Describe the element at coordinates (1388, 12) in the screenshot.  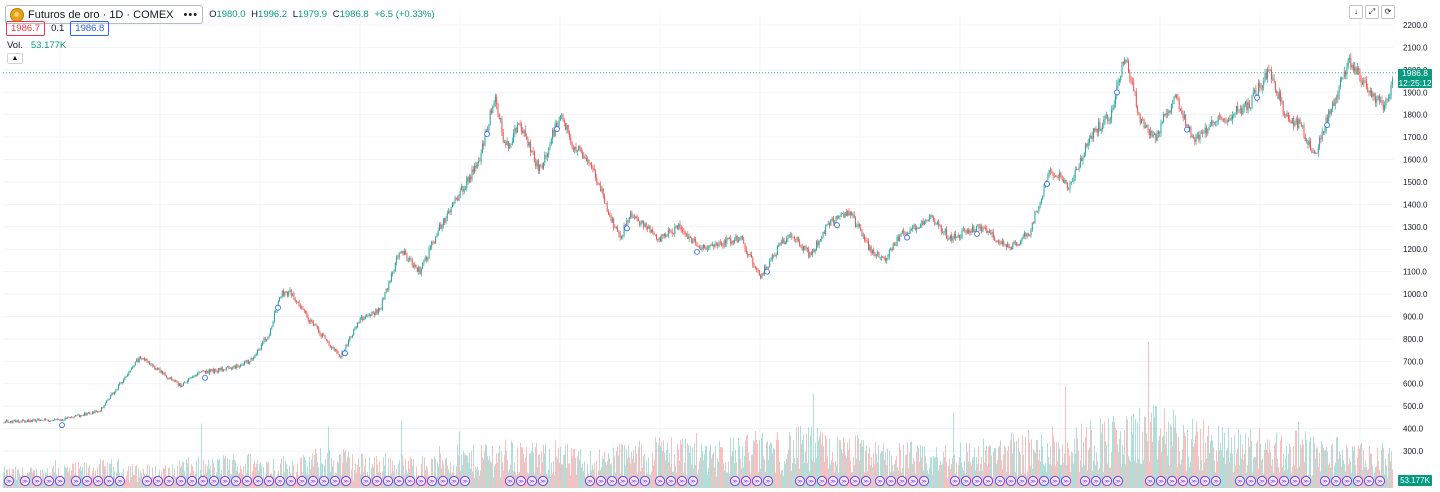
I see `restore-icon: ⟳` at that location.